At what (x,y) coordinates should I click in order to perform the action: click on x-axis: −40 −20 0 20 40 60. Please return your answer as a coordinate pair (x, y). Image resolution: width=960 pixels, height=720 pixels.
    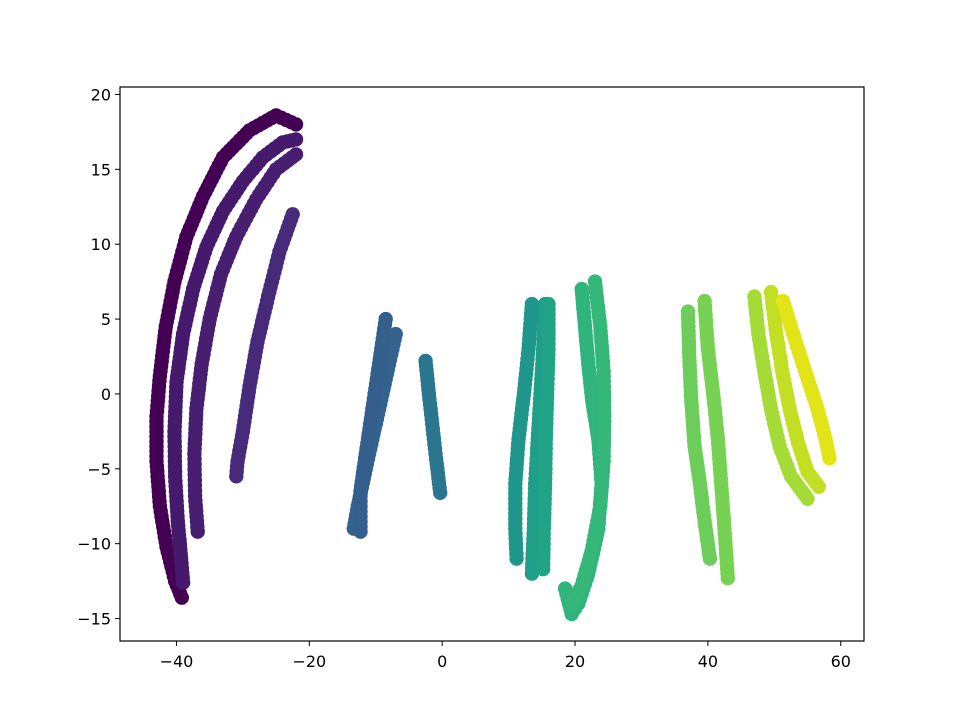
    Looking at the image, I should click on (505, 656).